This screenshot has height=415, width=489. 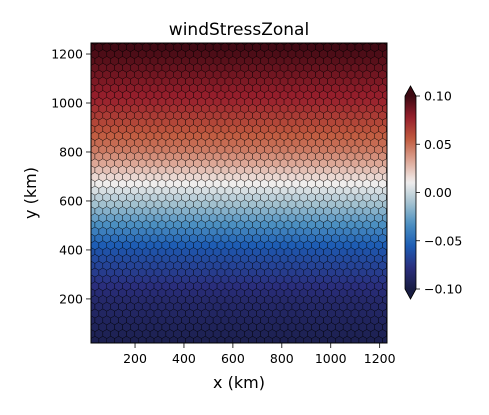 I want to click on colorbar: −0.10 −0.05 0.00 0.05 0.10, so click(x=433, y=192).